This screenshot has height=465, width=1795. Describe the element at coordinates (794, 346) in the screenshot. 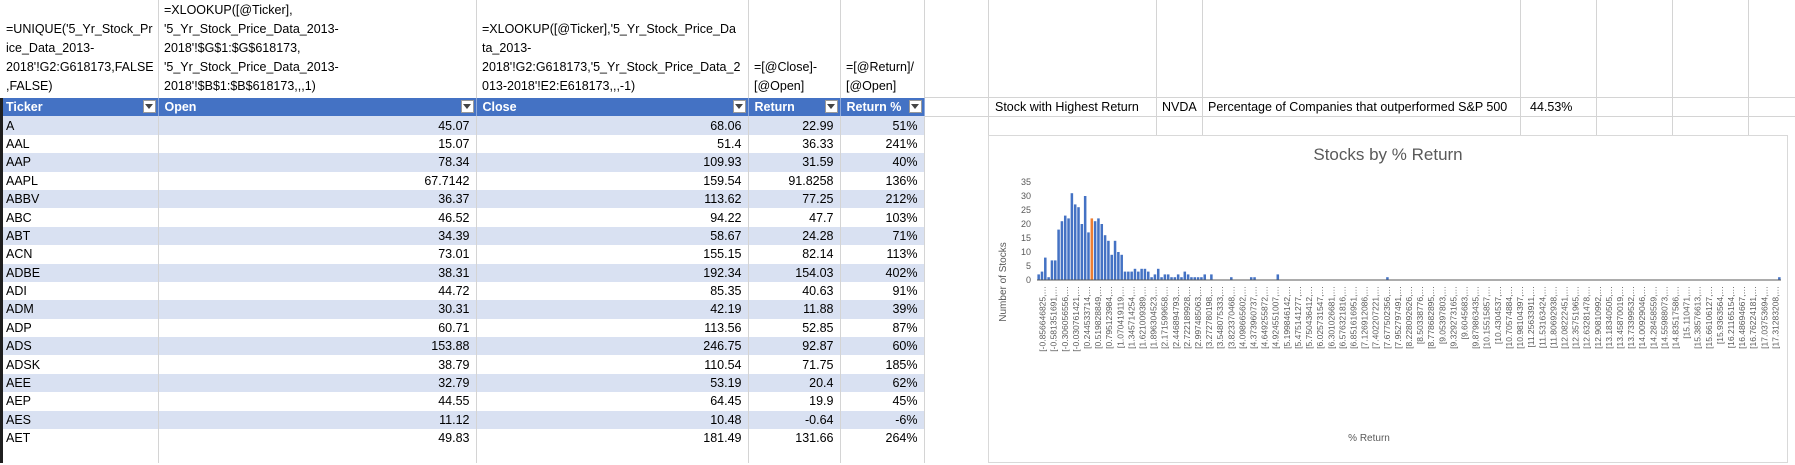

I see `return-cell: 92.87` at that location.